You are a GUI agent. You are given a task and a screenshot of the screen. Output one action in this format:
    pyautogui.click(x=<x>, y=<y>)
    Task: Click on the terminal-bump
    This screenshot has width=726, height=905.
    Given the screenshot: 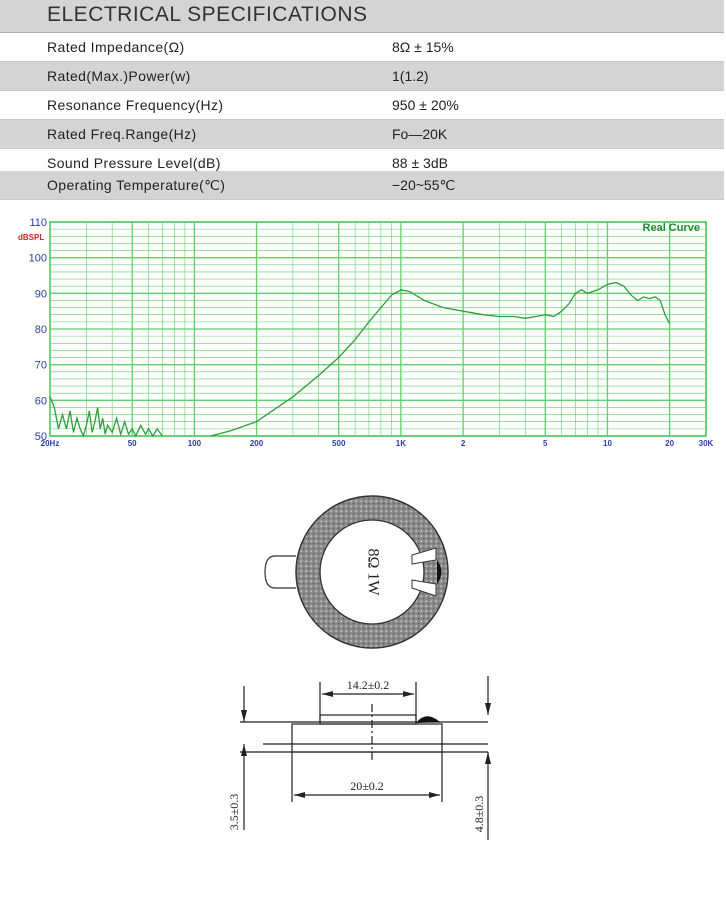 What is the action you would take?
    pyautogui.click(x=428, y=719)
    